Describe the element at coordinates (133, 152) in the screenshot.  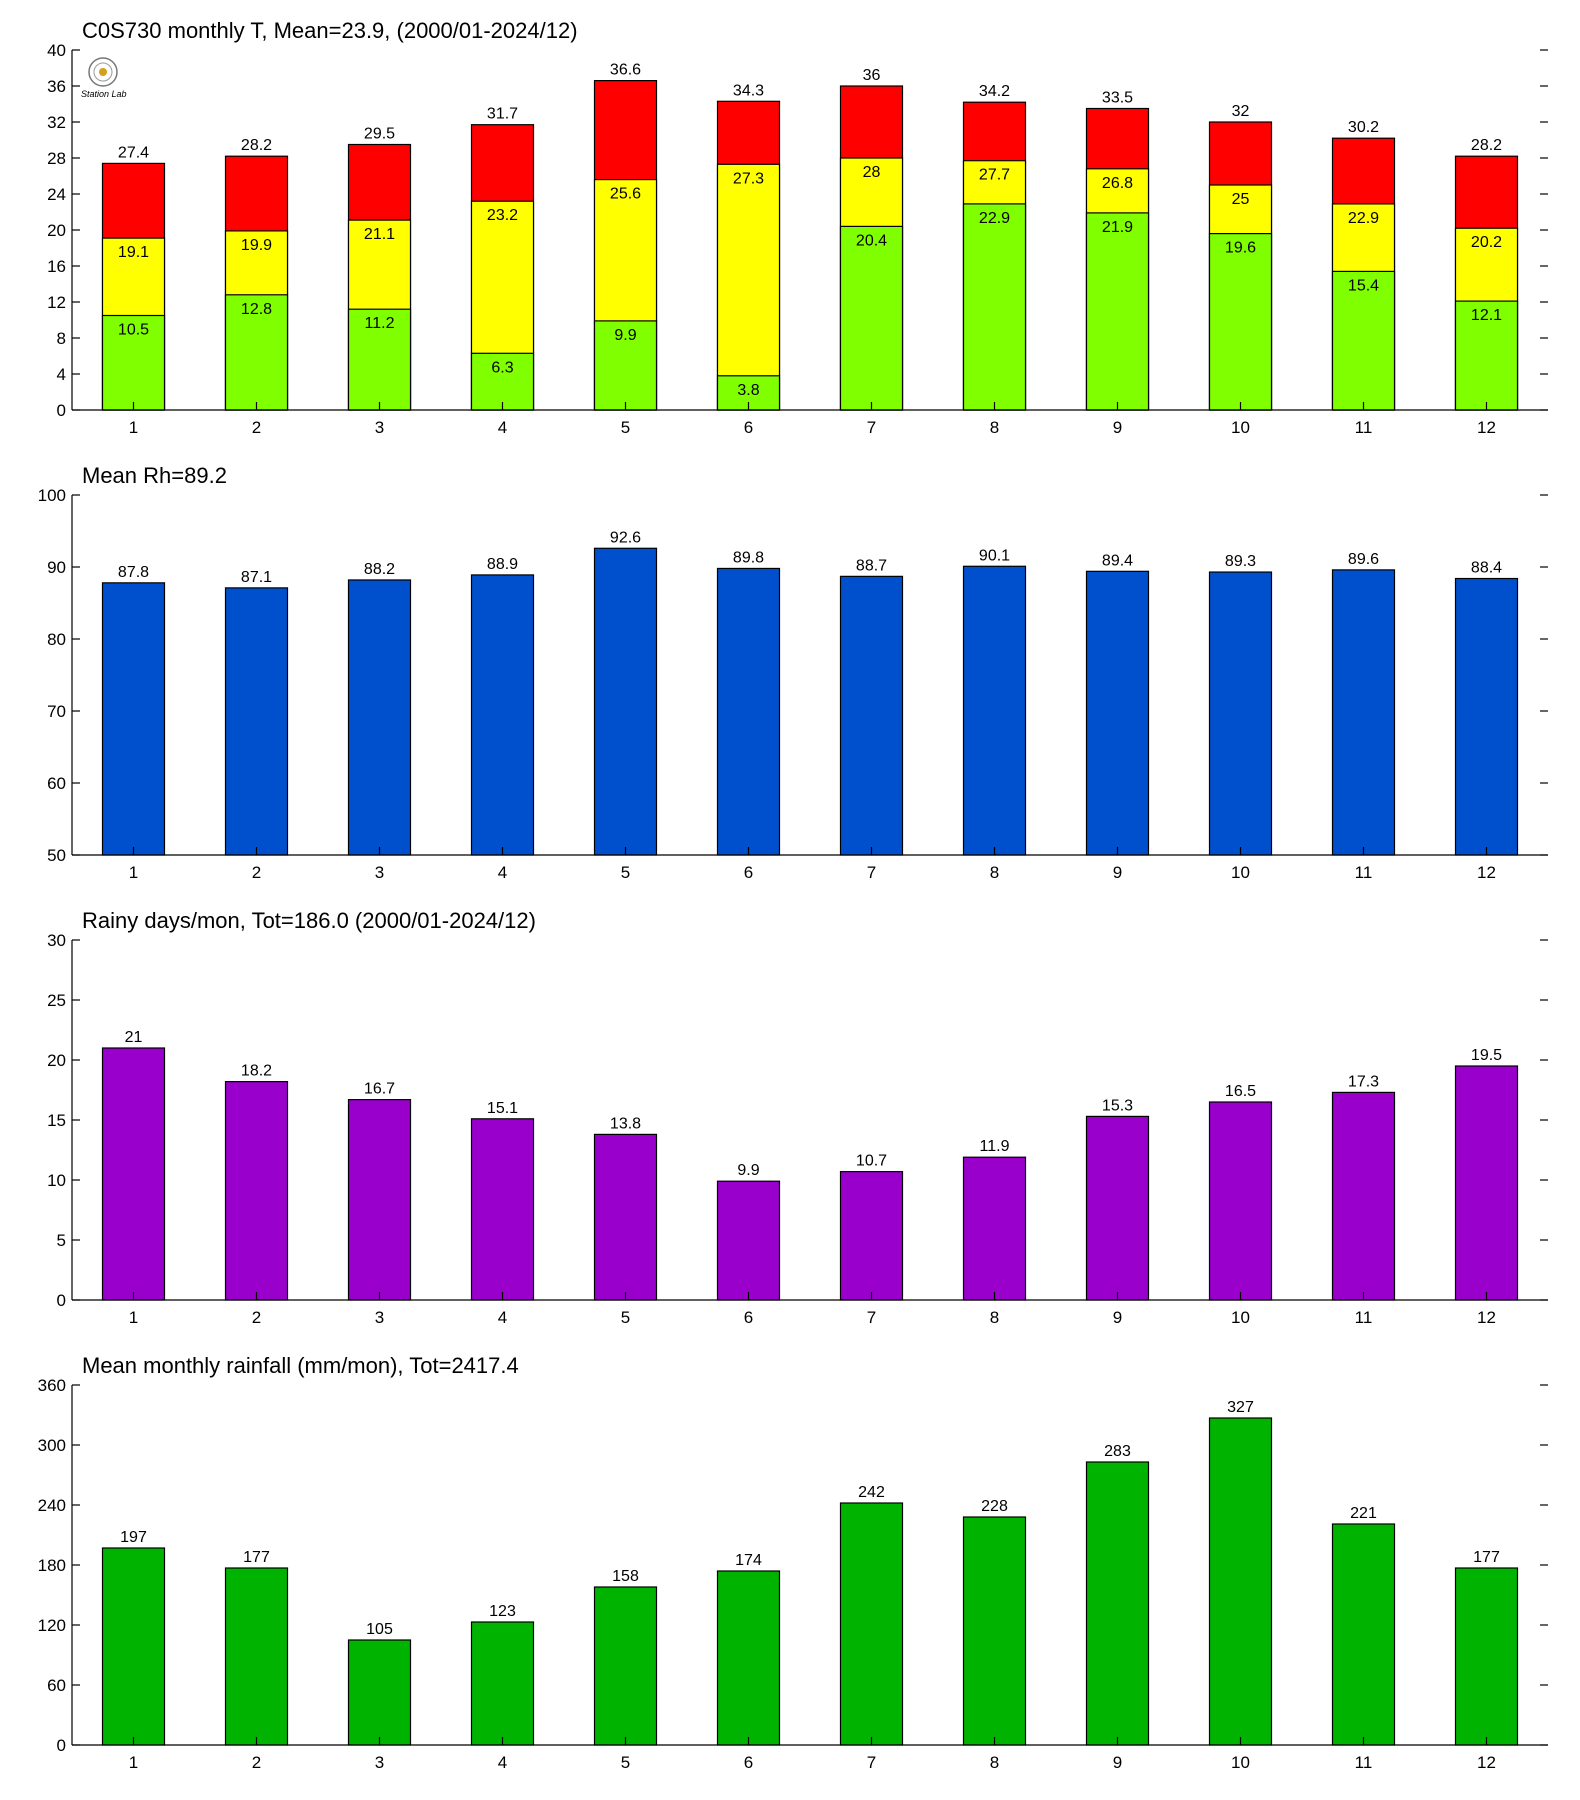
I see `value-label: 27.4` at that location.